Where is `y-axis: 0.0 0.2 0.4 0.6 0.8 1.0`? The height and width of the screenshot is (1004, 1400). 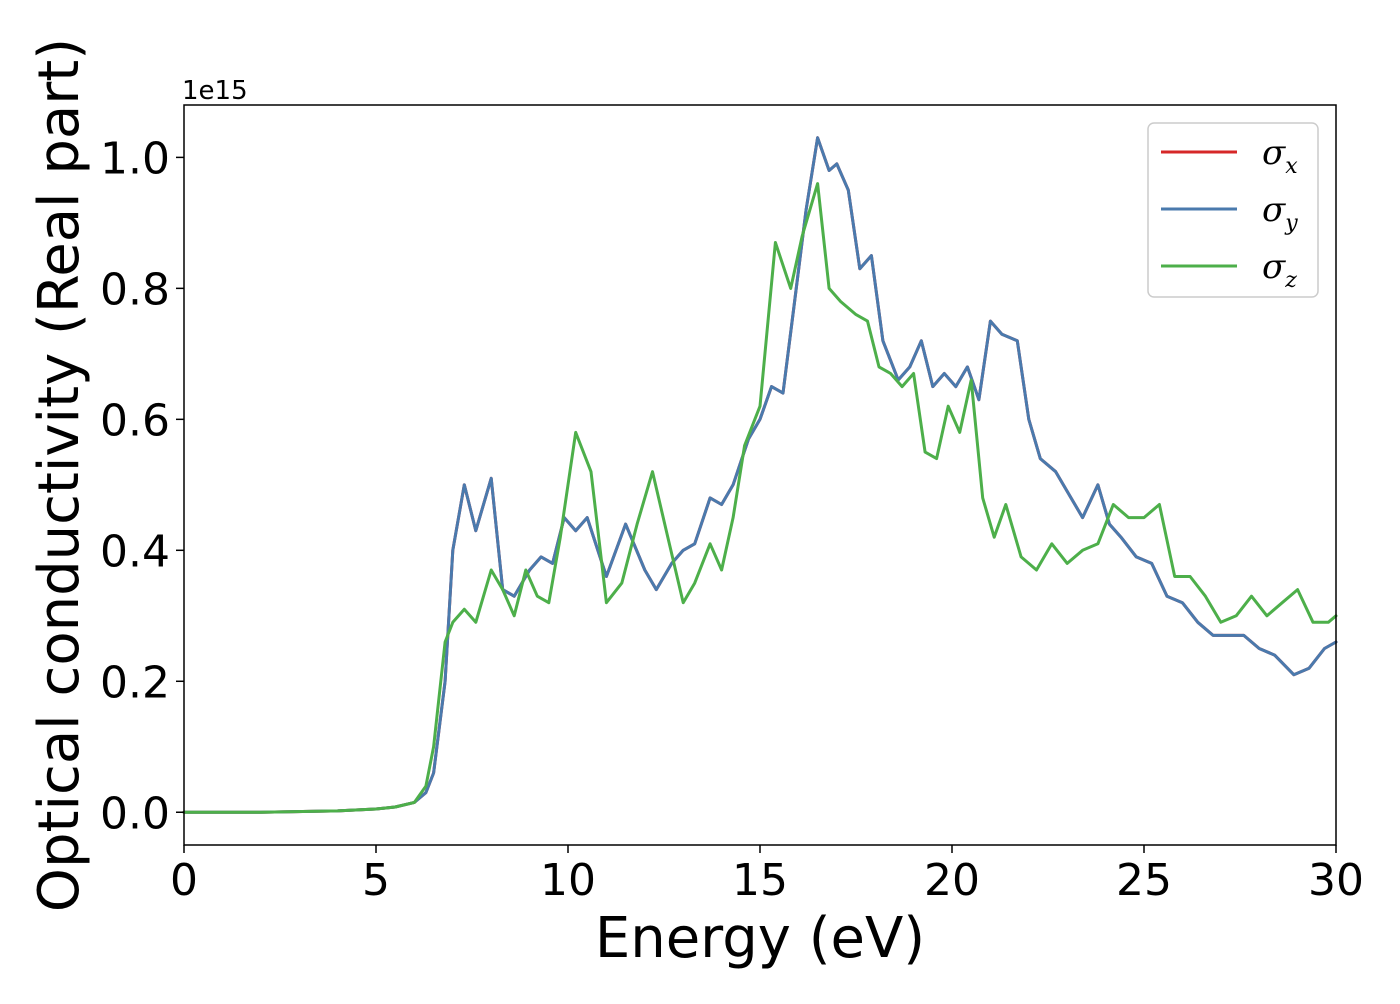
y-axis: 0.0 0.2 0.4 0.6 0.8 1.0 is located at coordinates (142, 486).